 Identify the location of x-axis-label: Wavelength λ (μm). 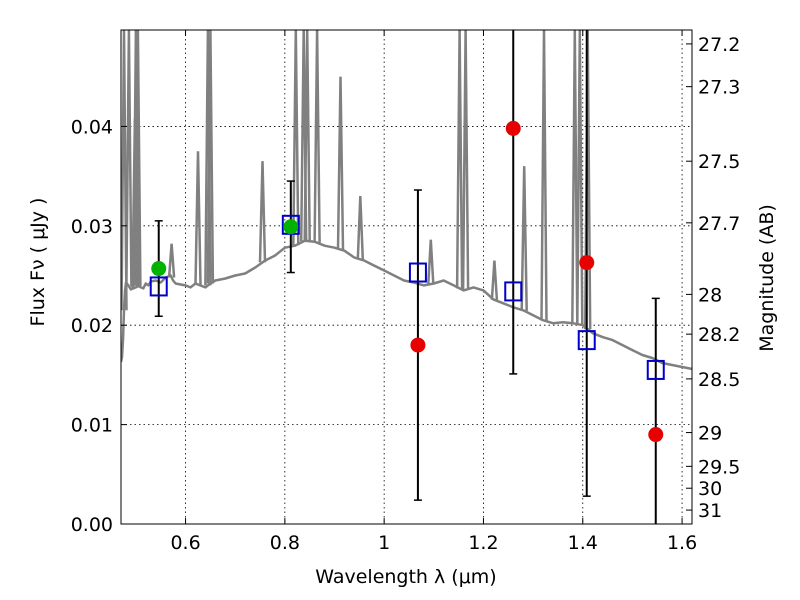
(405, 577).